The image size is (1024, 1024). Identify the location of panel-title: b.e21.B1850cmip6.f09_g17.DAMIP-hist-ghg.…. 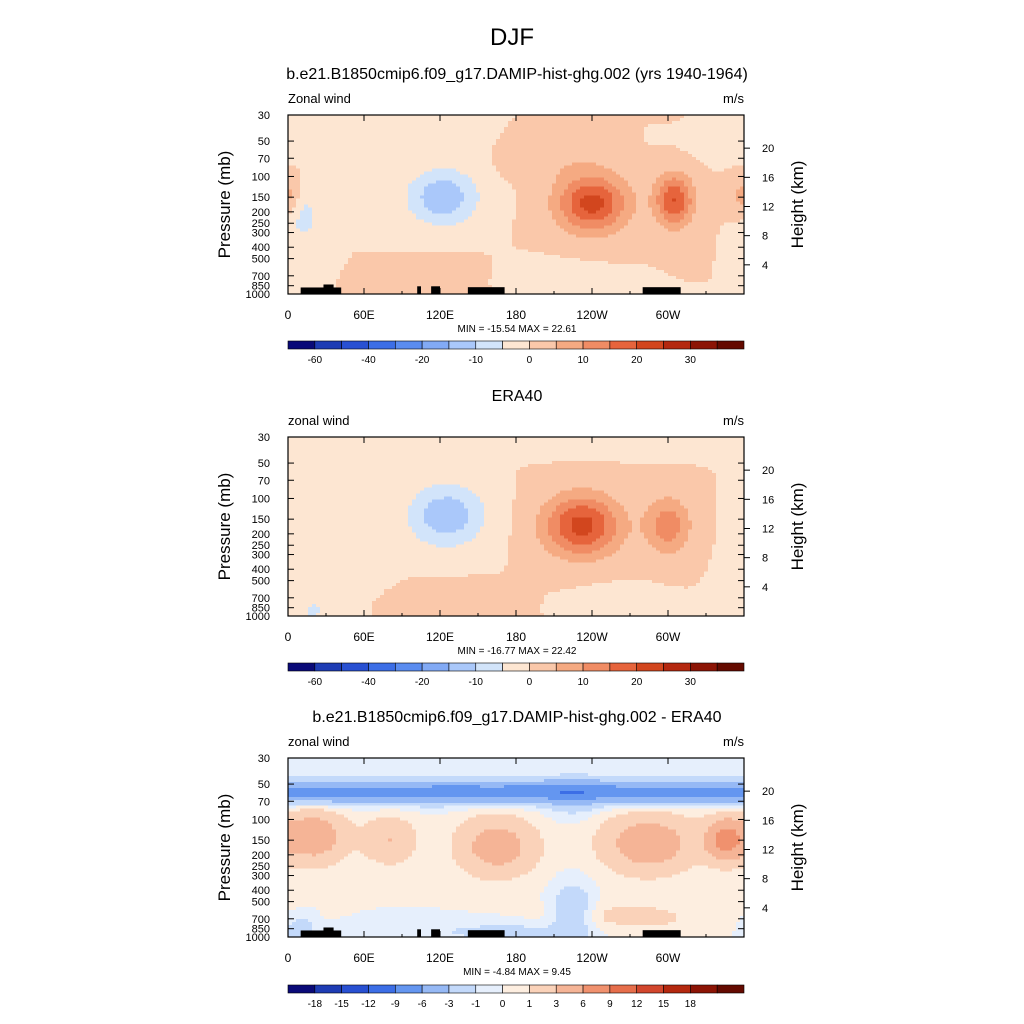
(517, 74).